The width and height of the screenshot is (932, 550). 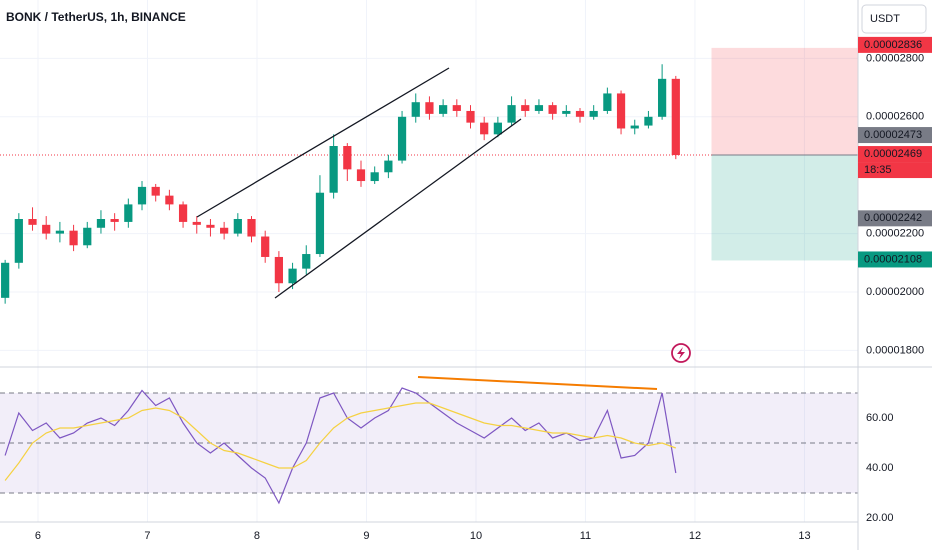 I want to click on x-tick-label: 11, so click(x=585, y=536).